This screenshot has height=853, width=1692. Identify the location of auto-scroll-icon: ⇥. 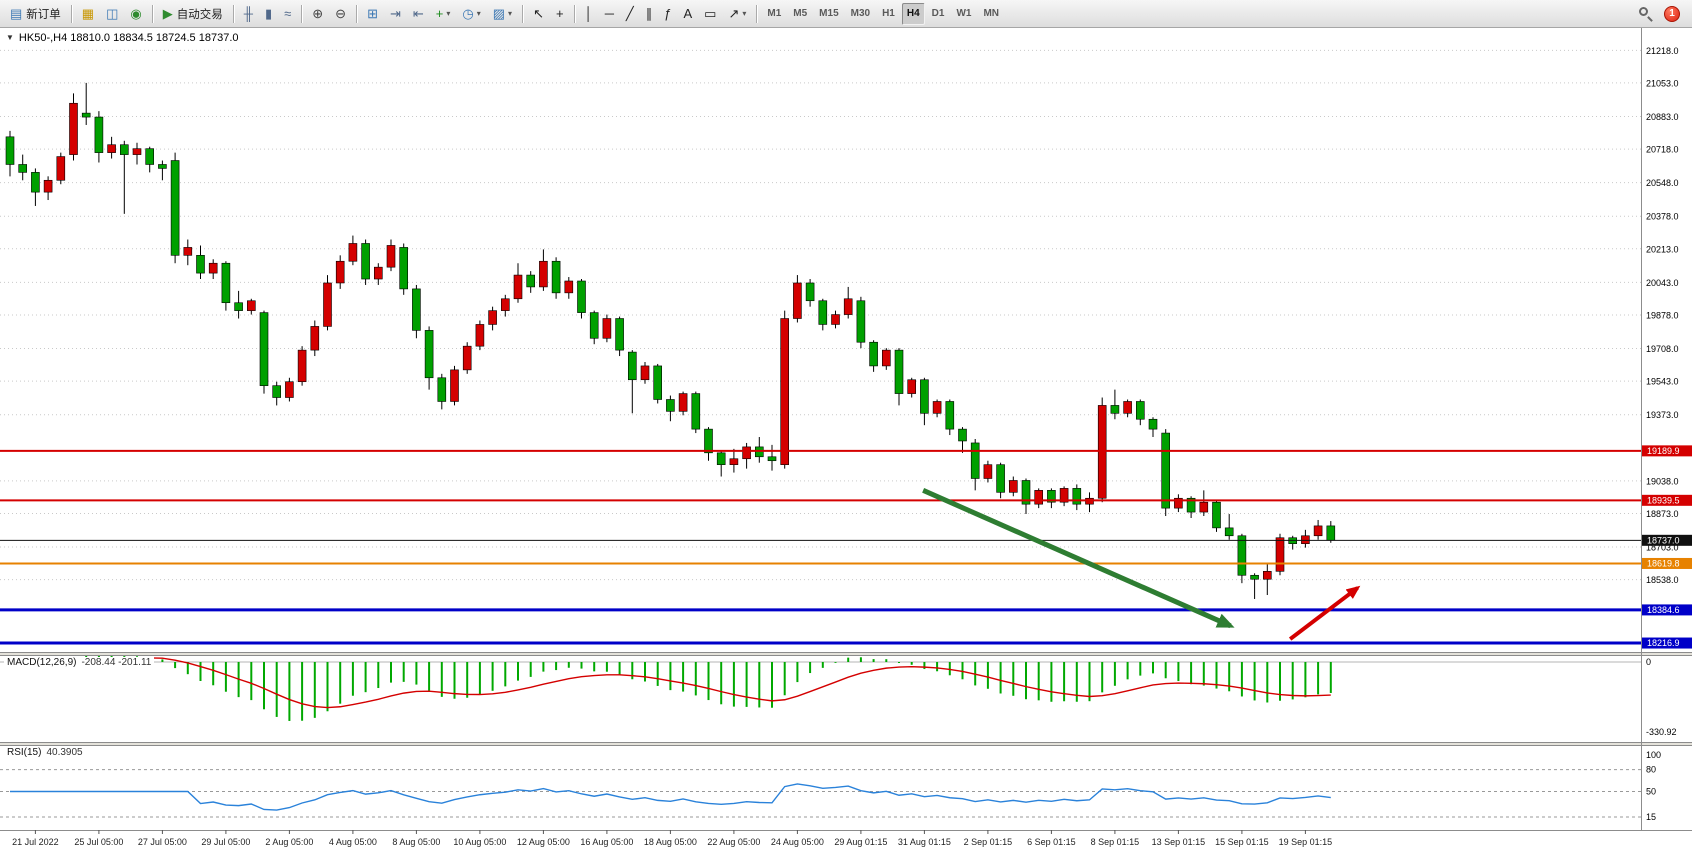
(395, 13).